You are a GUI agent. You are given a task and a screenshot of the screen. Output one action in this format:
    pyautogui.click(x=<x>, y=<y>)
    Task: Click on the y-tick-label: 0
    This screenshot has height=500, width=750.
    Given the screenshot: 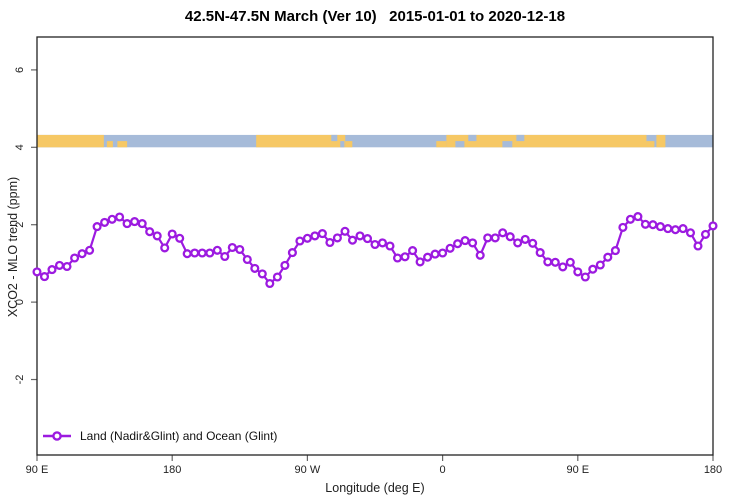 What is the action you would take?
    pyautogui.click(x=20, y=302)
    